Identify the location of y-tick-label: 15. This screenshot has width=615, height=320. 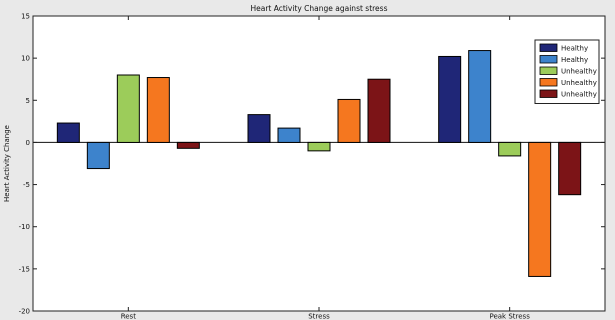
(25, 17).